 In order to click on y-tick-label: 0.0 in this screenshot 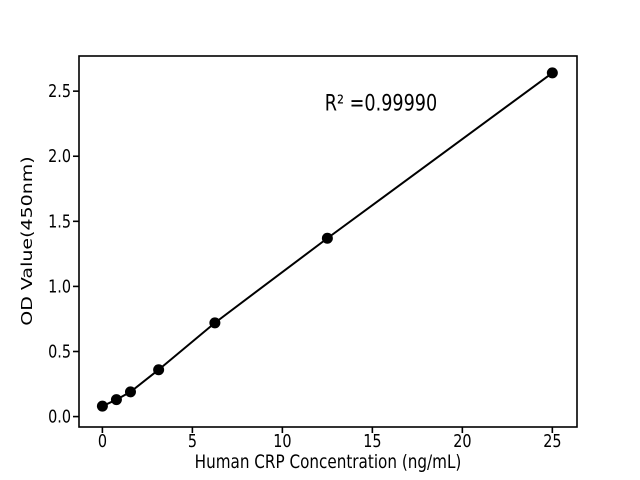, I will do `click(59, 416)`.